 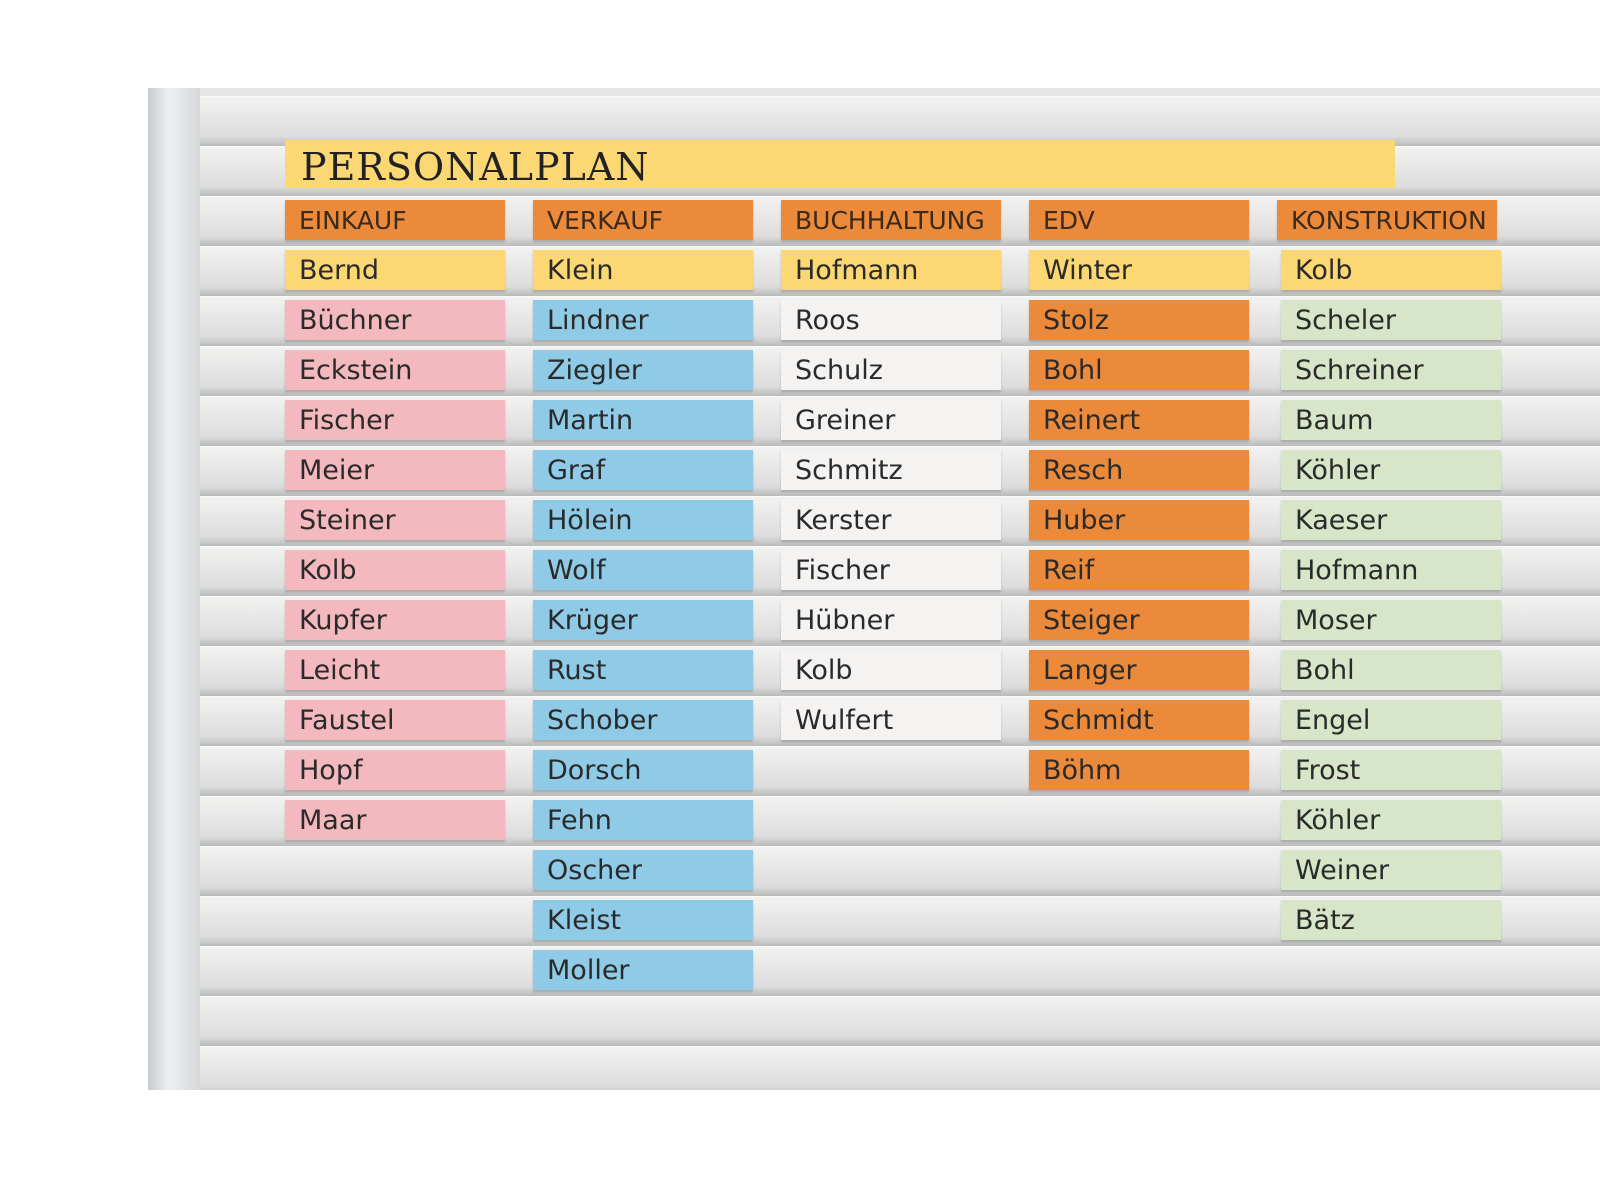 What do you see at coordinates (1139, 770) in the screenshot?
I see `name-card: Böhm` at bounding box center [1139, 770].